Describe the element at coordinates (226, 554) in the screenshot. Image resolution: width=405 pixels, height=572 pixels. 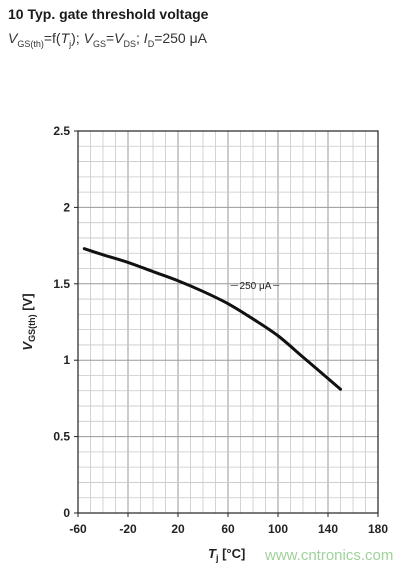
I see `x-axis-label: Tj [°C]` at that location.